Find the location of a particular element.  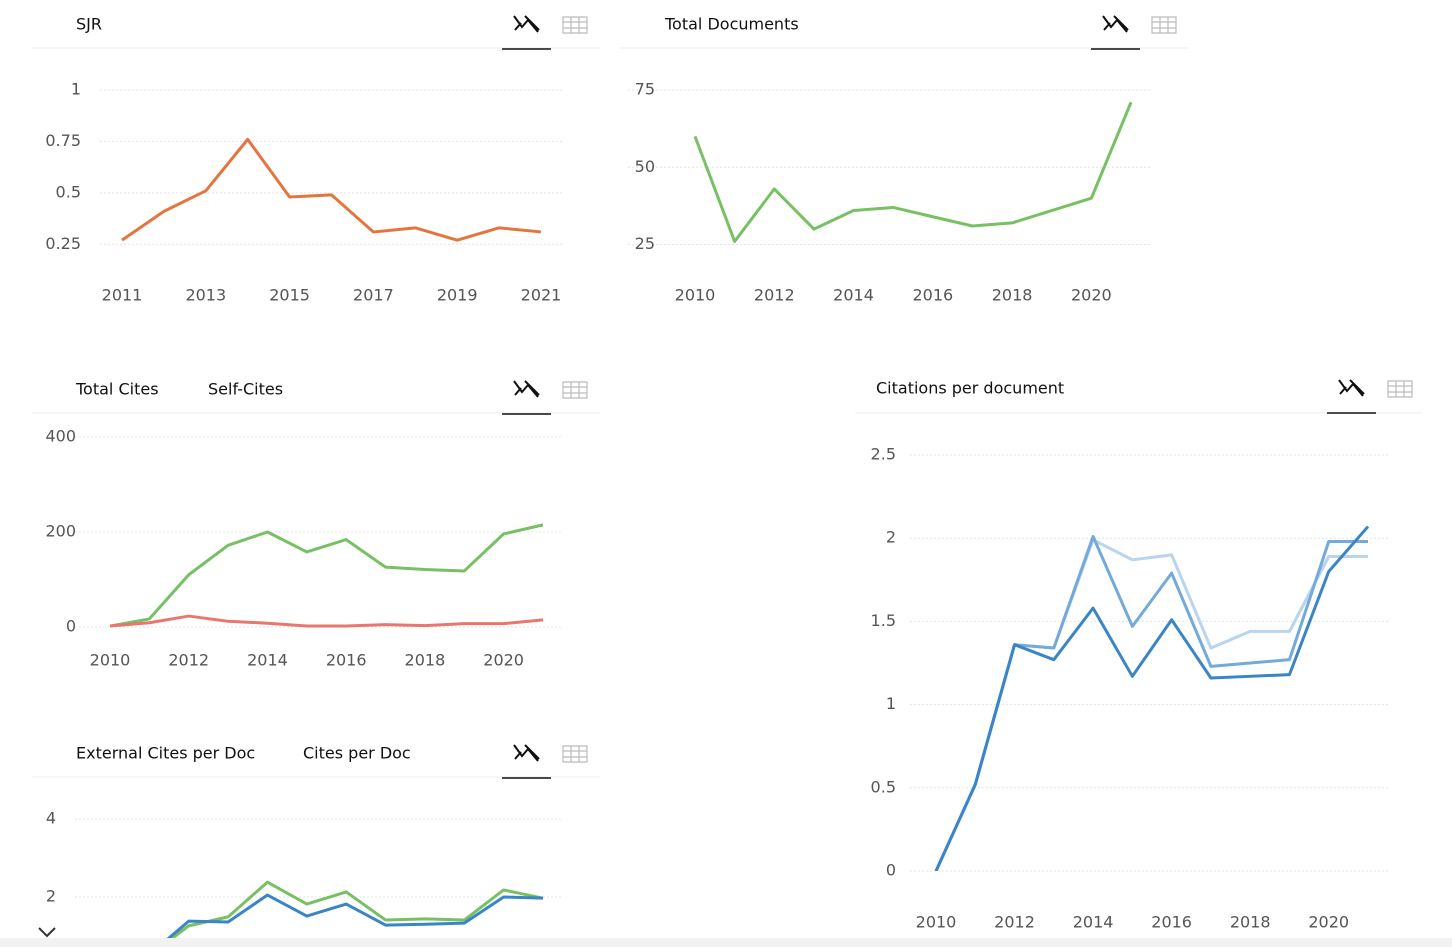

expand-chevron is located at coordinates (47, 932).